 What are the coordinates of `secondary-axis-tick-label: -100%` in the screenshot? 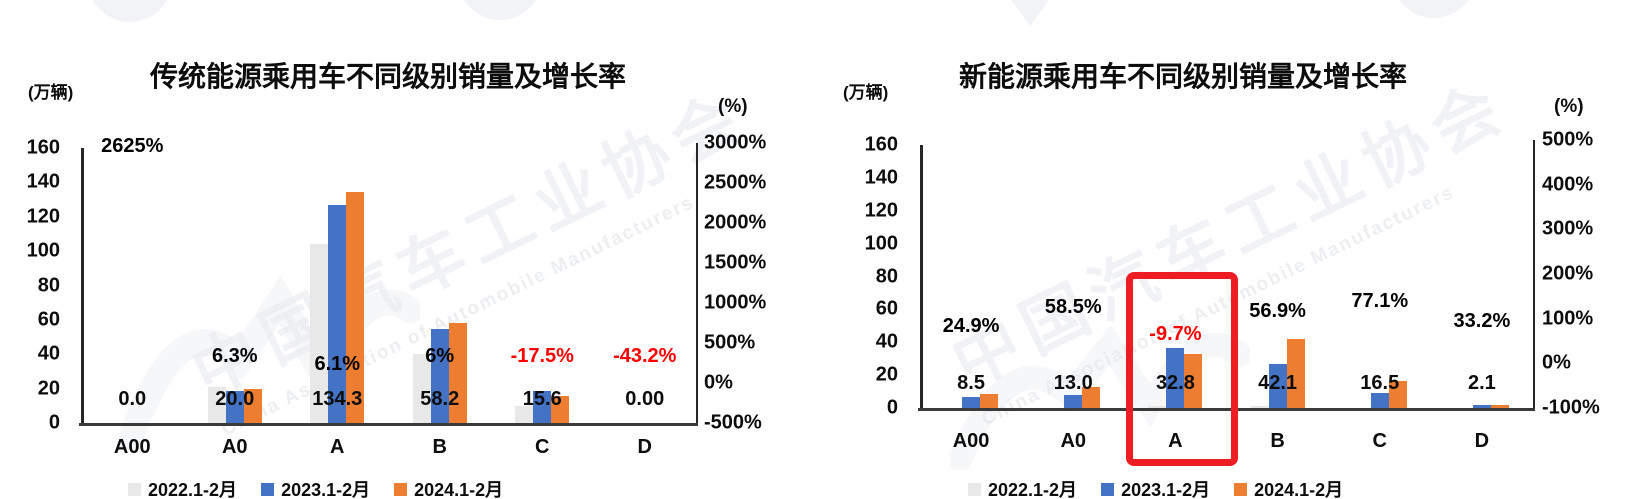 It's located at (1571, 407).